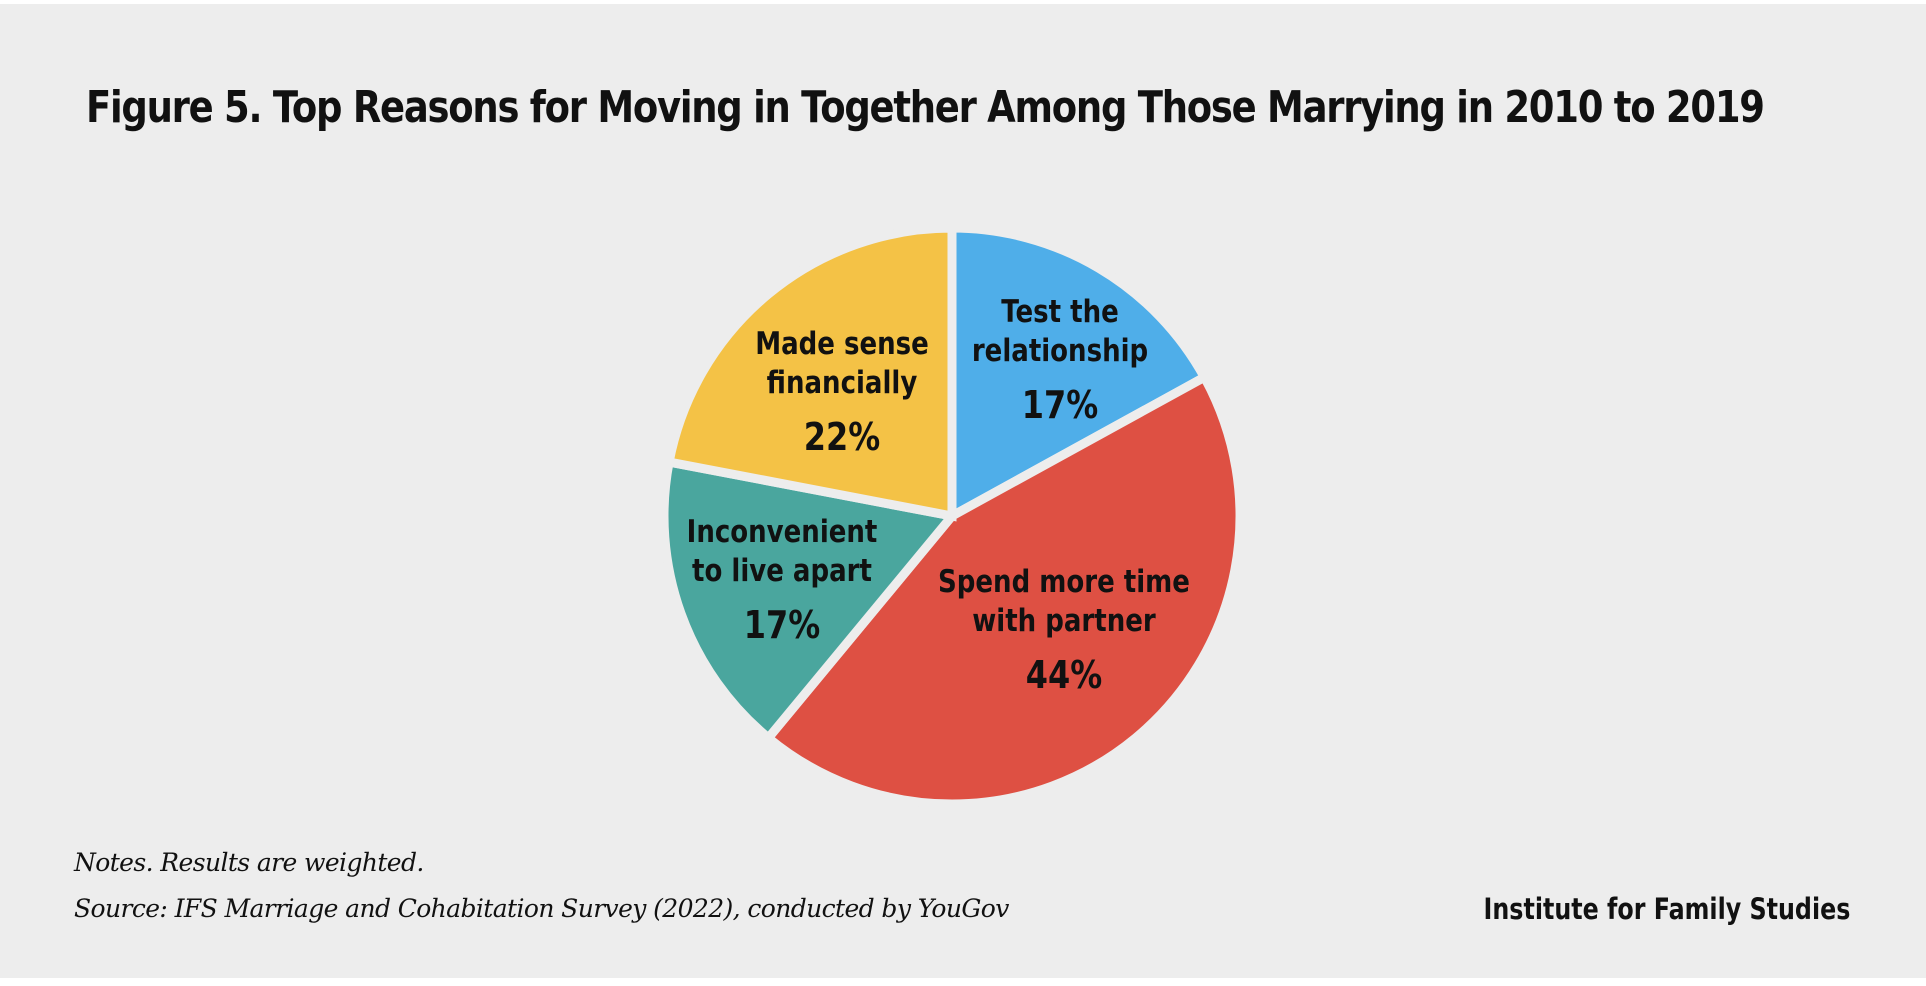 The image size is (1926, 986). I want to click on slice-label-line: to live apart, so click(782, 570).